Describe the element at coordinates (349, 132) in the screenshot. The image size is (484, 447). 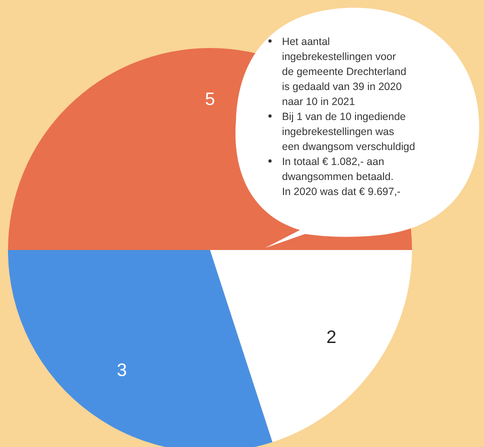
I see `text: Bij 1 van de 10 ingediende ingebrekestellingen was een dwangsom verschuldigd` at that location.